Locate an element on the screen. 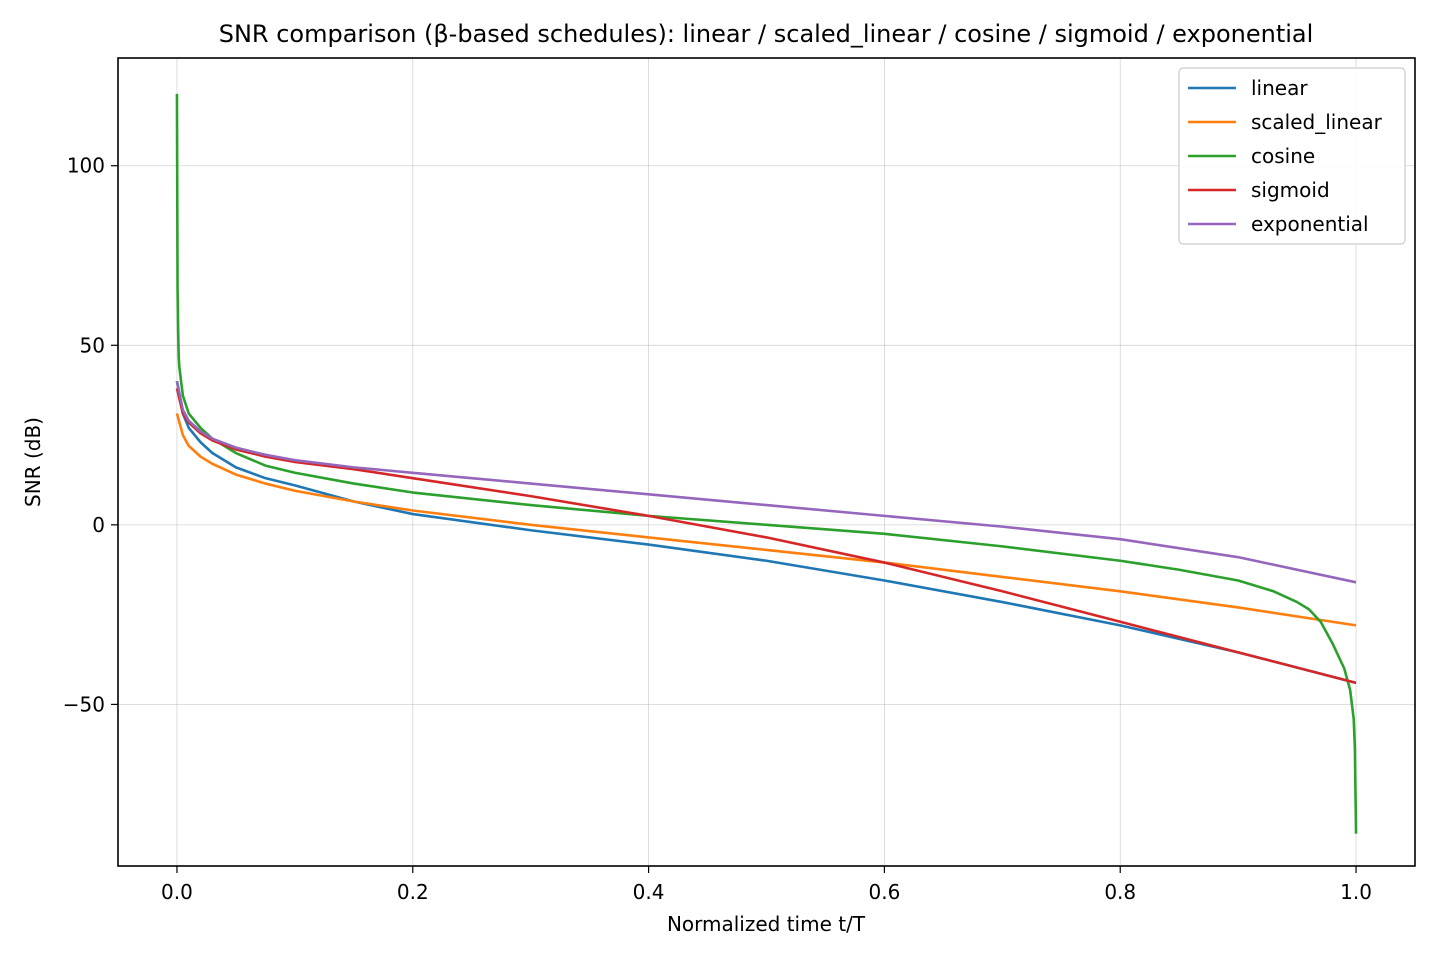  x-tick-label: 1.0 is located at coordinates (1356, 892).